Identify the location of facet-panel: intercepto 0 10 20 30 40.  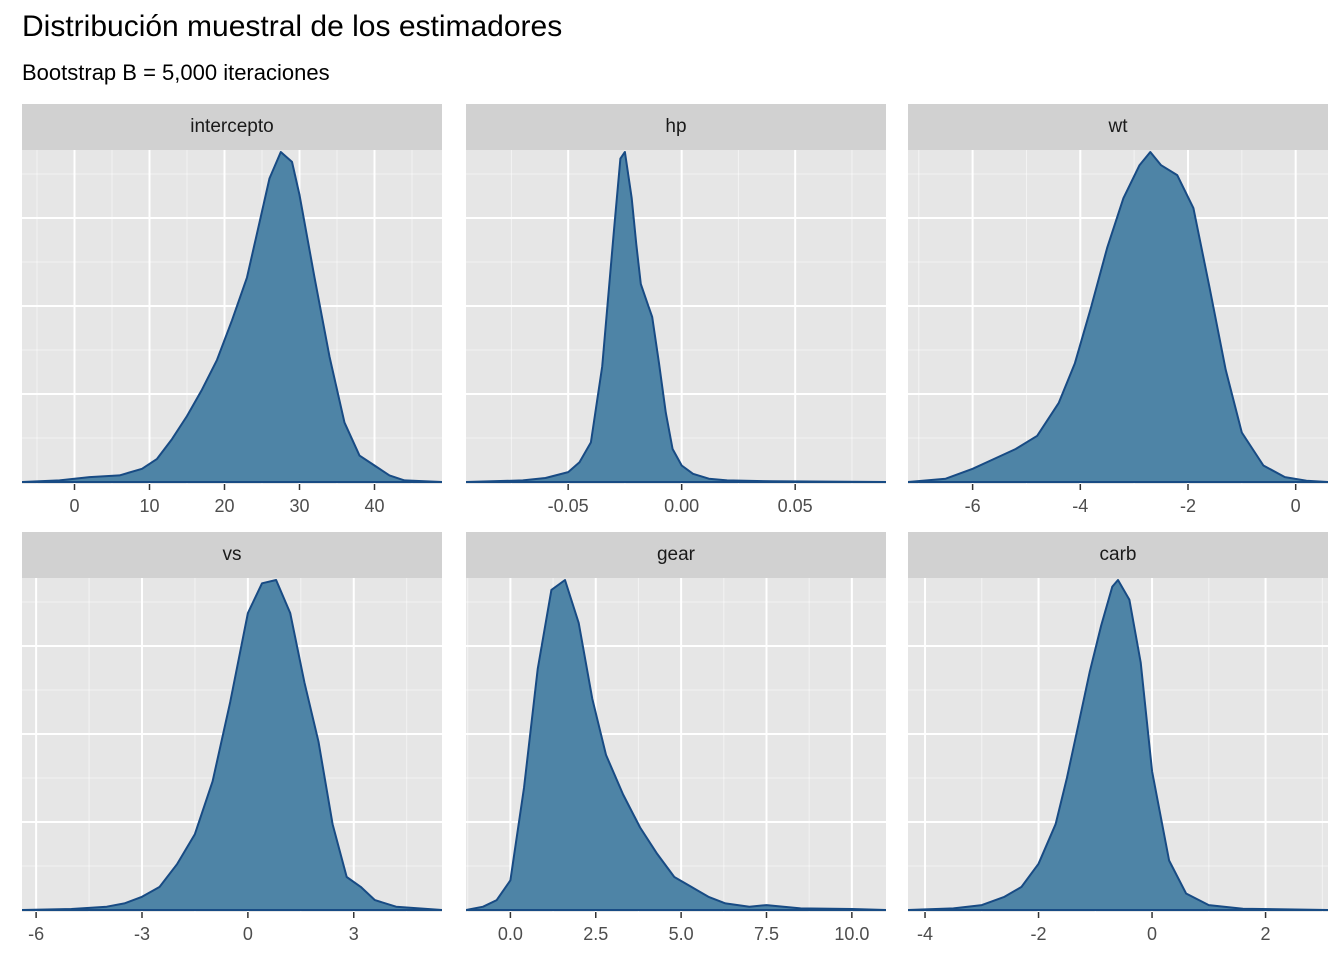
(232, 318).